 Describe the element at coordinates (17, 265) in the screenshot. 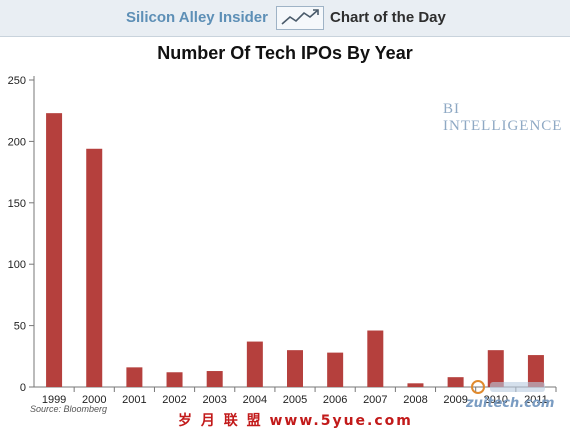

I see `y-tick-label: 100` at that location.